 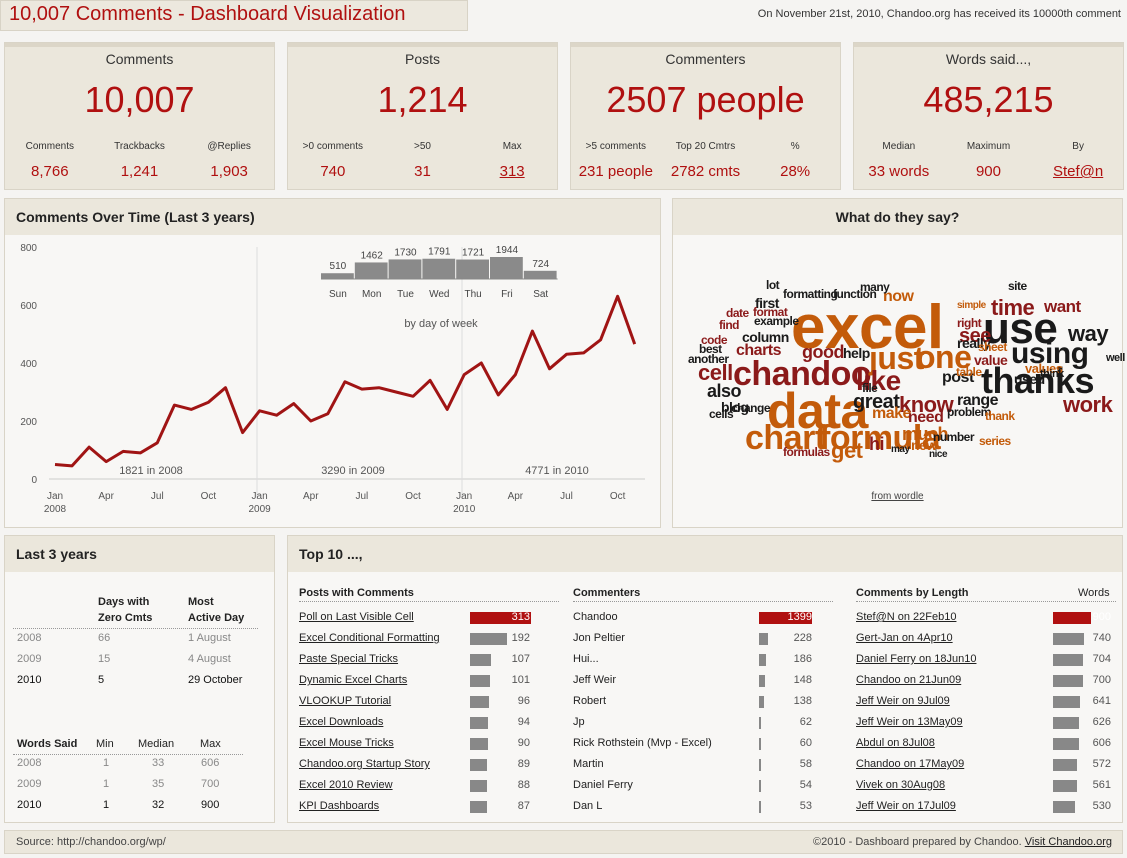 I want to click on wordle-word: well, so click(x=1115, y=358).